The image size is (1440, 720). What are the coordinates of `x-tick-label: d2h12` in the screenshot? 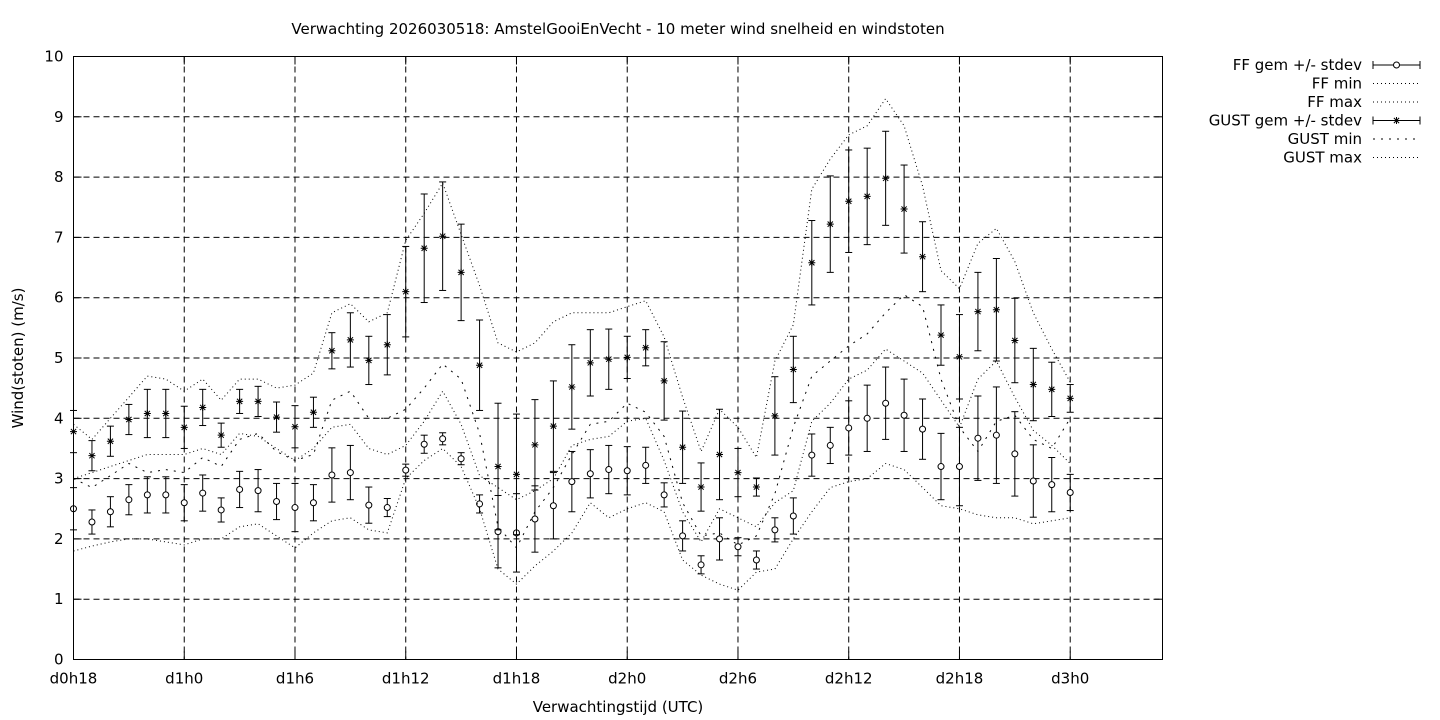 It's located at (849, 679).